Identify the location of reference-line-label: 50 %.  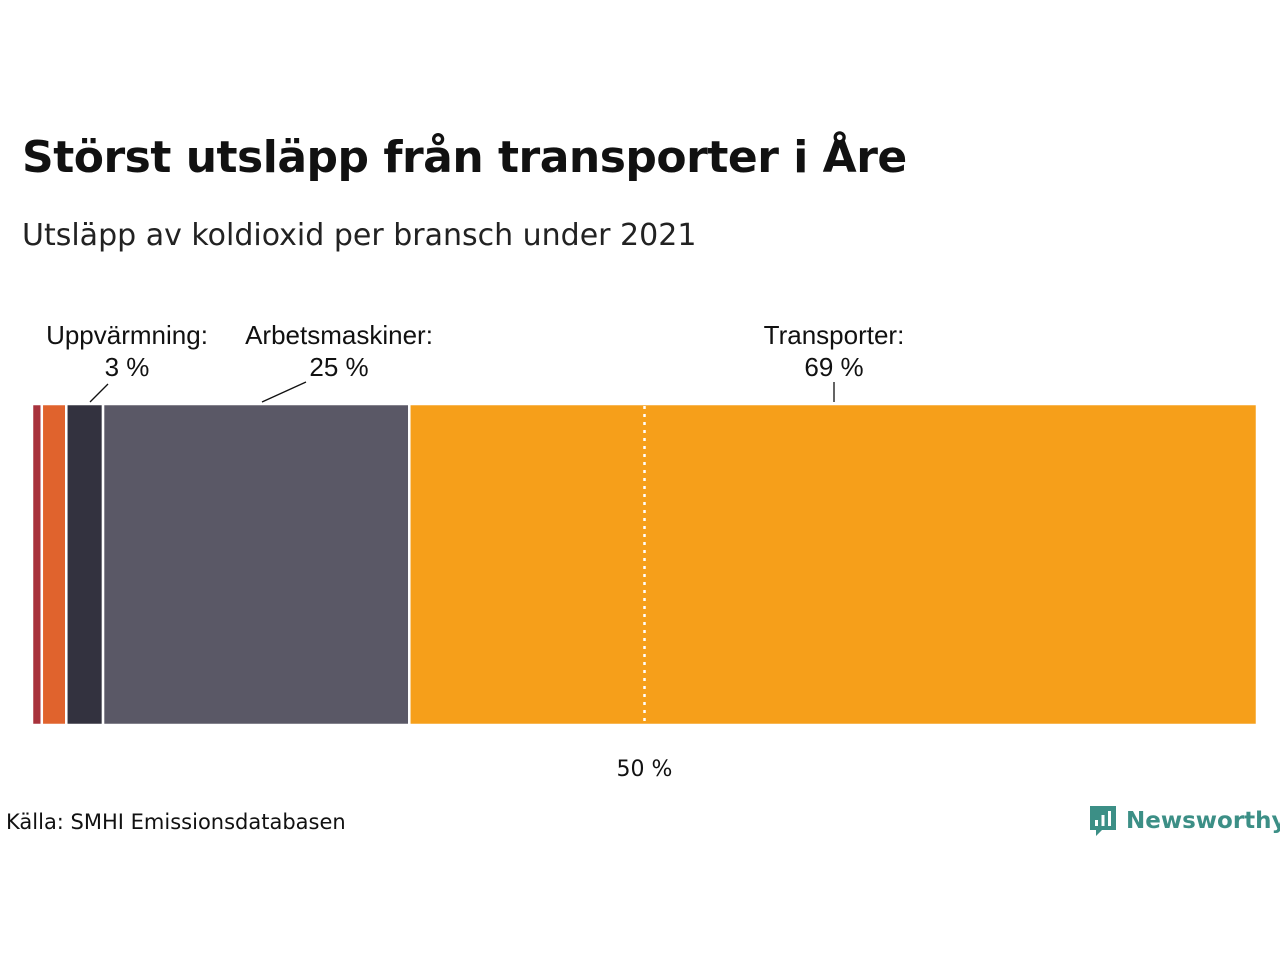
(645, 769).